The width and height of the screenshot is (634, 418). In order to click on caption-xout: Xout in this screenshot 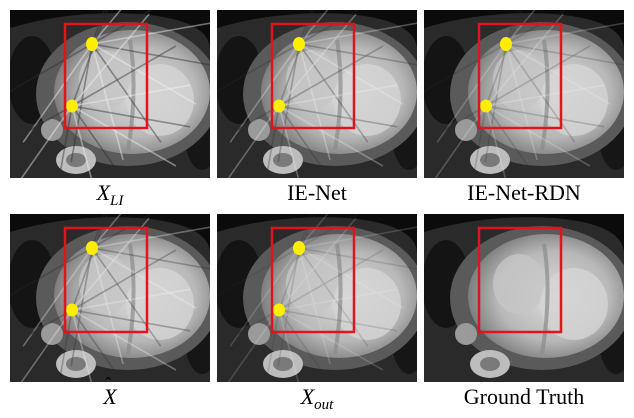, I will do `click(317, 398)`.